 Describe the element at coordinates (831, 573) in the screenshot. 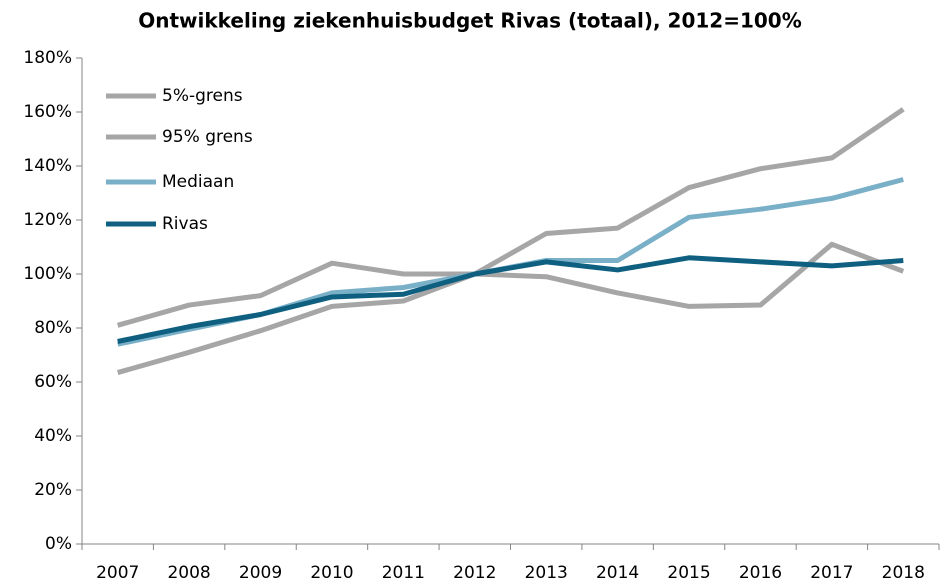

I see `x-tick-label: 2017` at that location.